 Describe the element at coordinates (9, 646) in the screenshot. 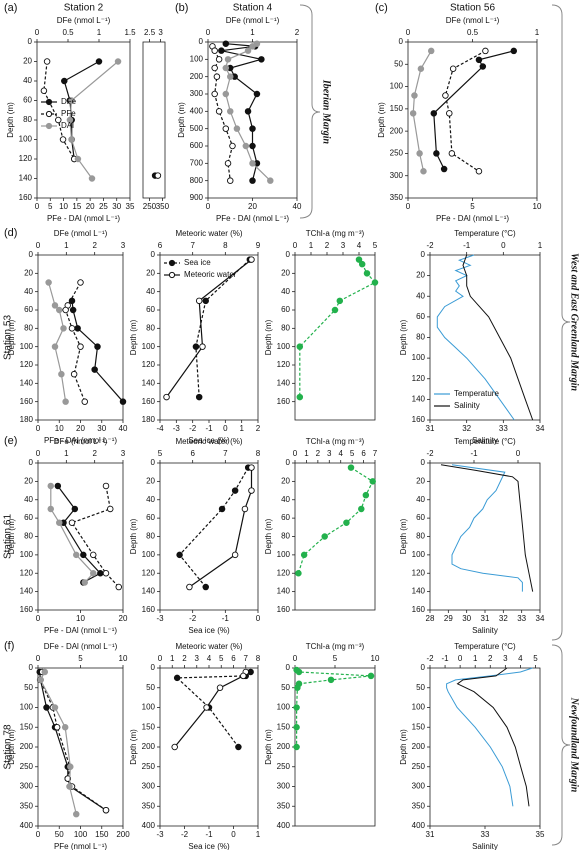

I see `panel-label: (f)` at that location.